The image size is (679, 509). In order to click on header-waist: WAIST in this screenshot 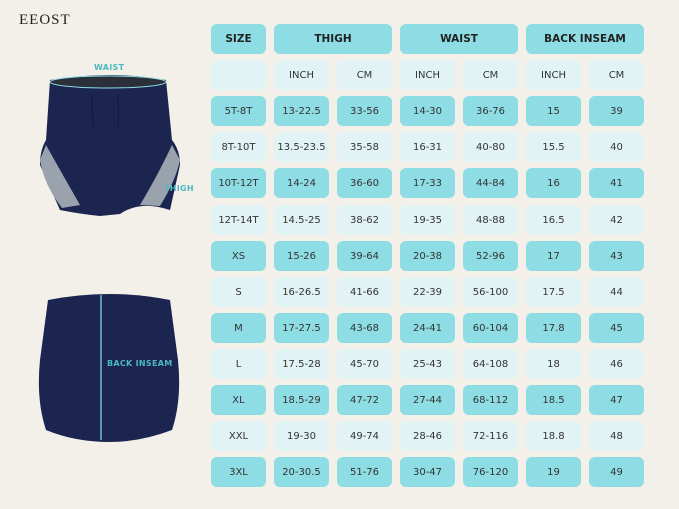, I will do `click(459, 39)`.